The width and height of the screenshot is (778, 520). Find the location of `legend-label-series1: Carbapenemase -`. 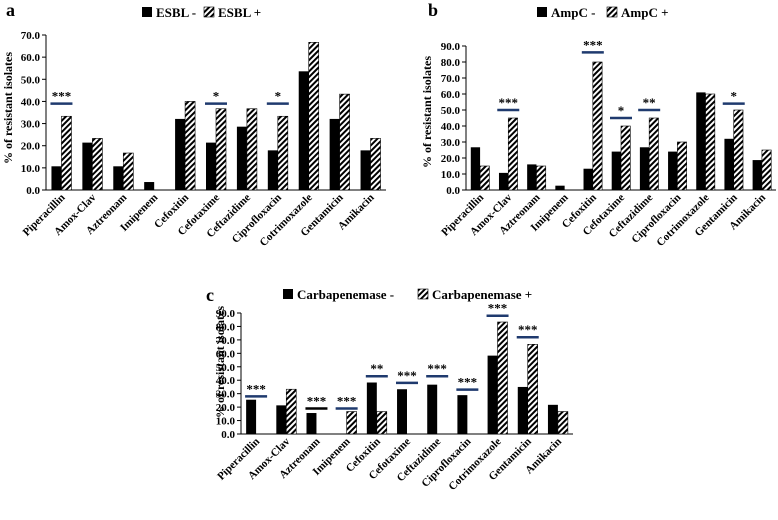

legend-label-series1: Carbapenemase - is located at coordinates (345, 294).